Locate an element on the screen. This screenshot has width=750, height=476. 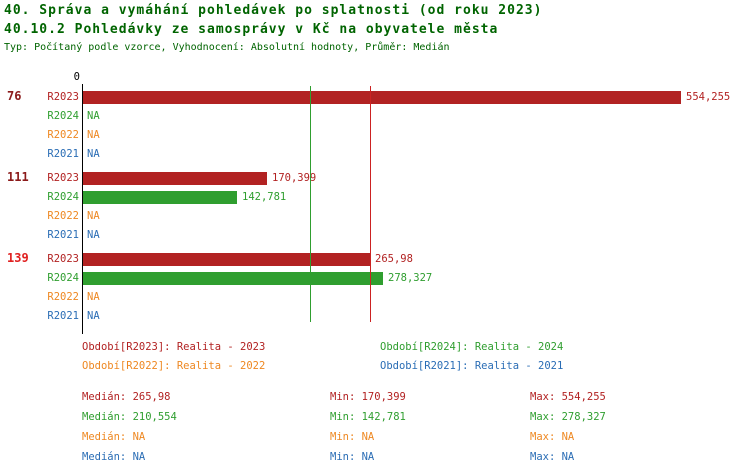
group-rank-label: 76 is located at coordinates (14, 96).